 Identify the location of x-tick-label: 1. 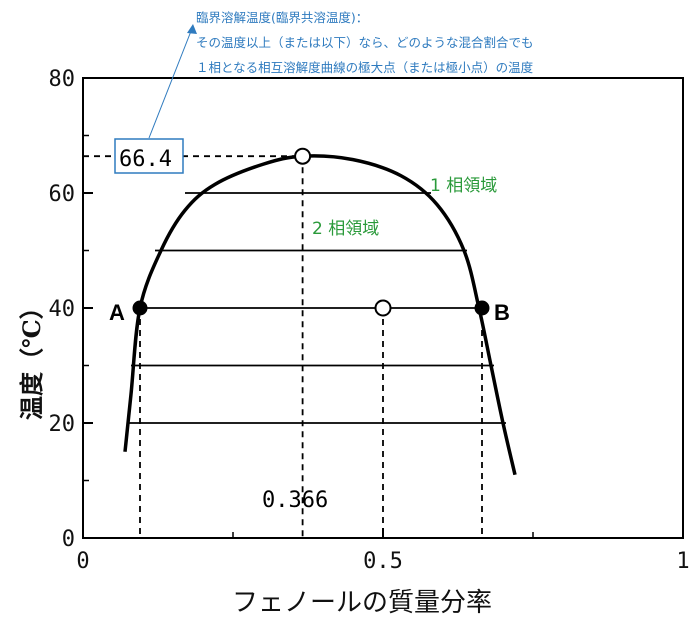
(682, 561).